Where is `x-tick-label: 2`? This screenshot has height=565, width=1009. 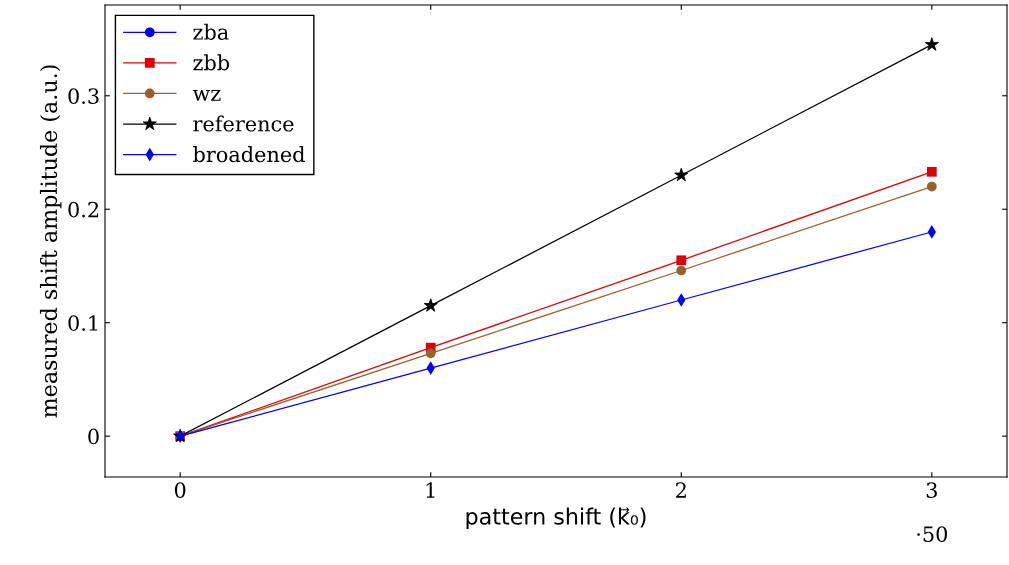 x-tick-label: 2 is located at coordinates (681, 490).